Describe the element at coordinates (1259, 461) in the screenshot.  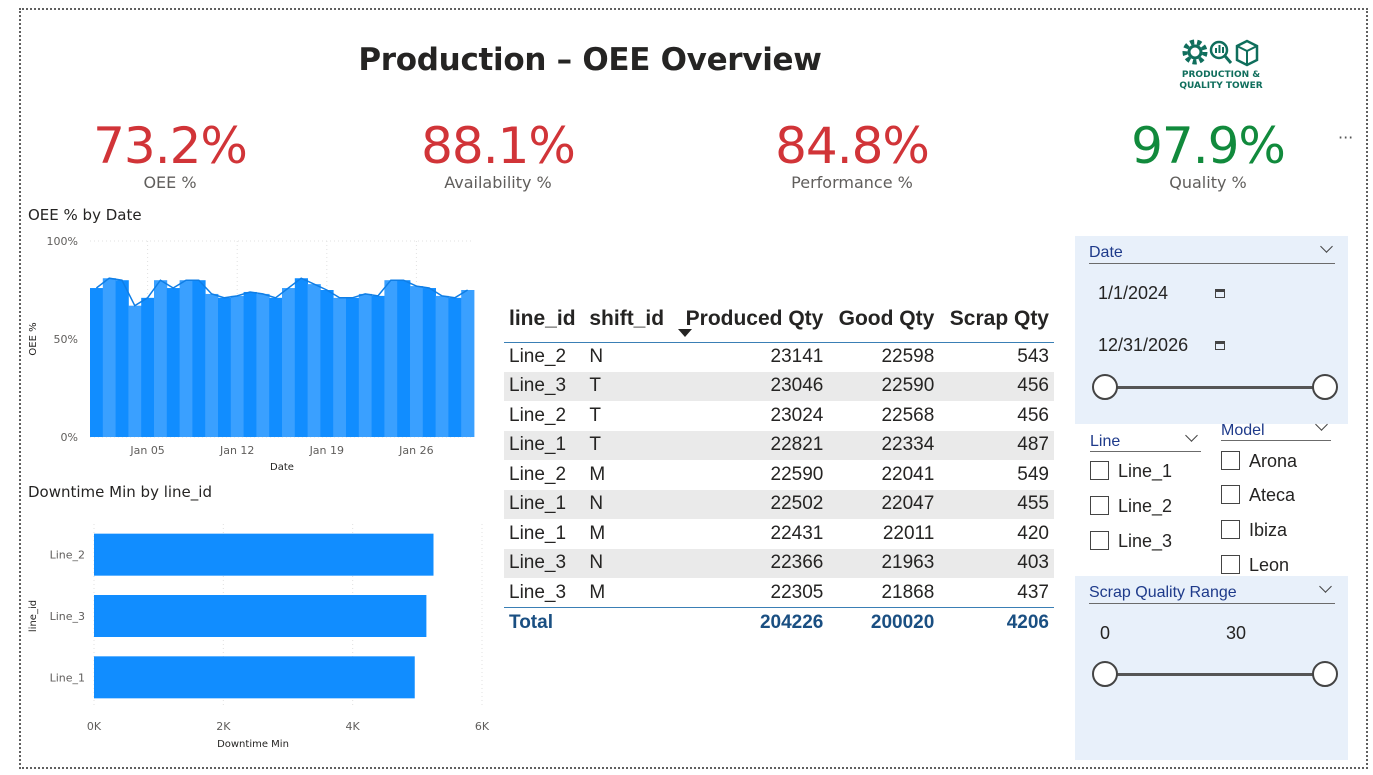
I see `model-option: Arona` at that location.